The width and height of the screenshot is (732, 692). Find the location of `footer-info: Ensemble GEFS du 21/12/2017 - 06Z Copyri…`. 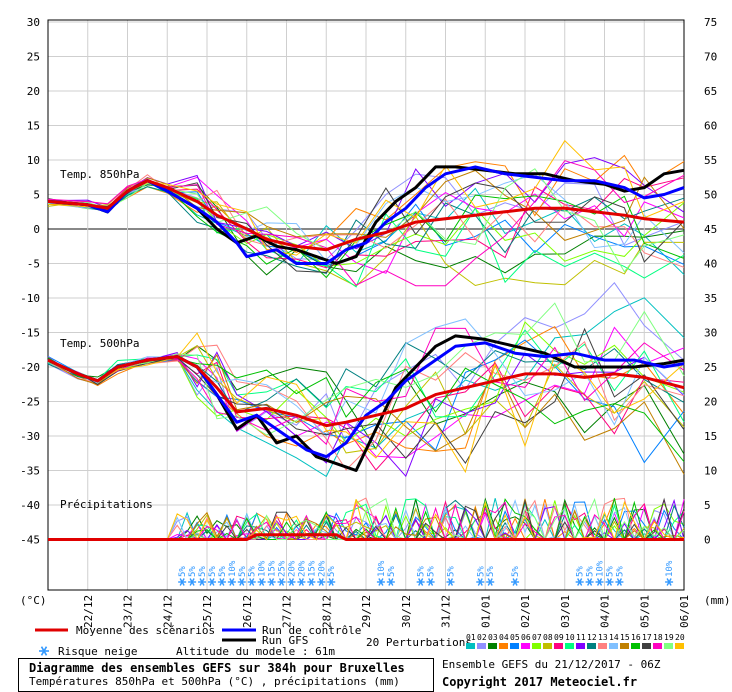

footer-info: Ensemble GEFS du 21/12/2017 - 06Z Copyri… is located at coordinates (587, 675).